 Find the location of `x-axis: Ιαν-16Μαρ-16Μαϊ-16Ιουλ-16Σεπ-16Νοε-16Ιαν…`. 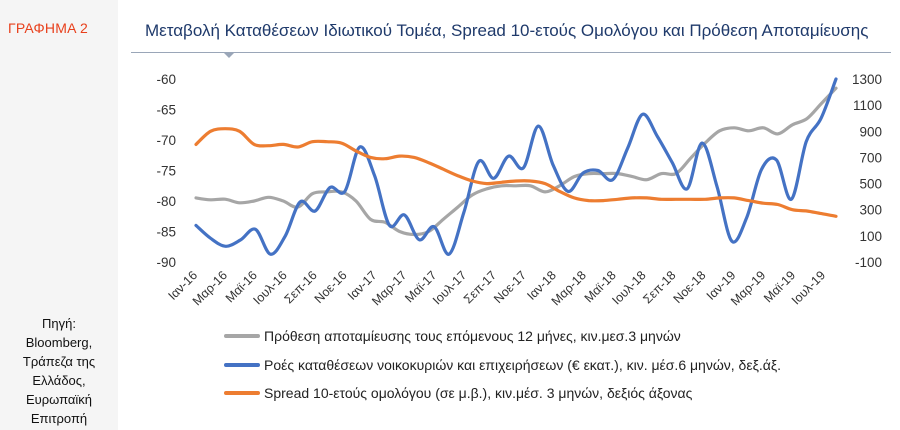

x-axis: Ιαν-16Μαρ-16Μαϊ-16Ιουλ-16Σεπ-16Νοε-16Ιαν… is located at coordinates (496, 288).